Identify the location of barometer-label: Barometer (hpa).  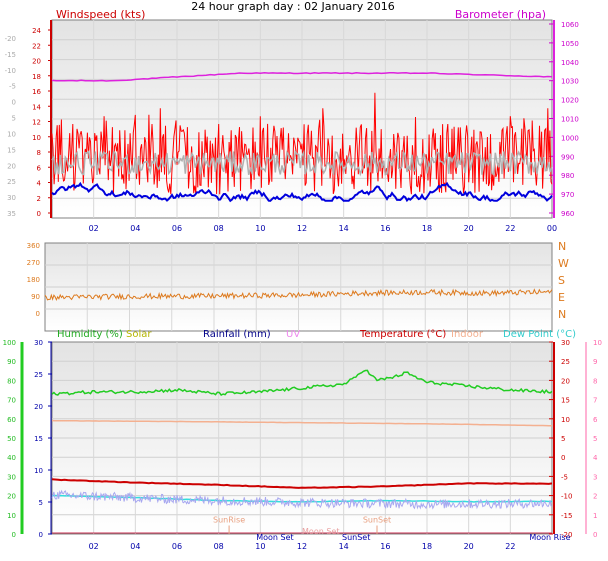
(500, 14).